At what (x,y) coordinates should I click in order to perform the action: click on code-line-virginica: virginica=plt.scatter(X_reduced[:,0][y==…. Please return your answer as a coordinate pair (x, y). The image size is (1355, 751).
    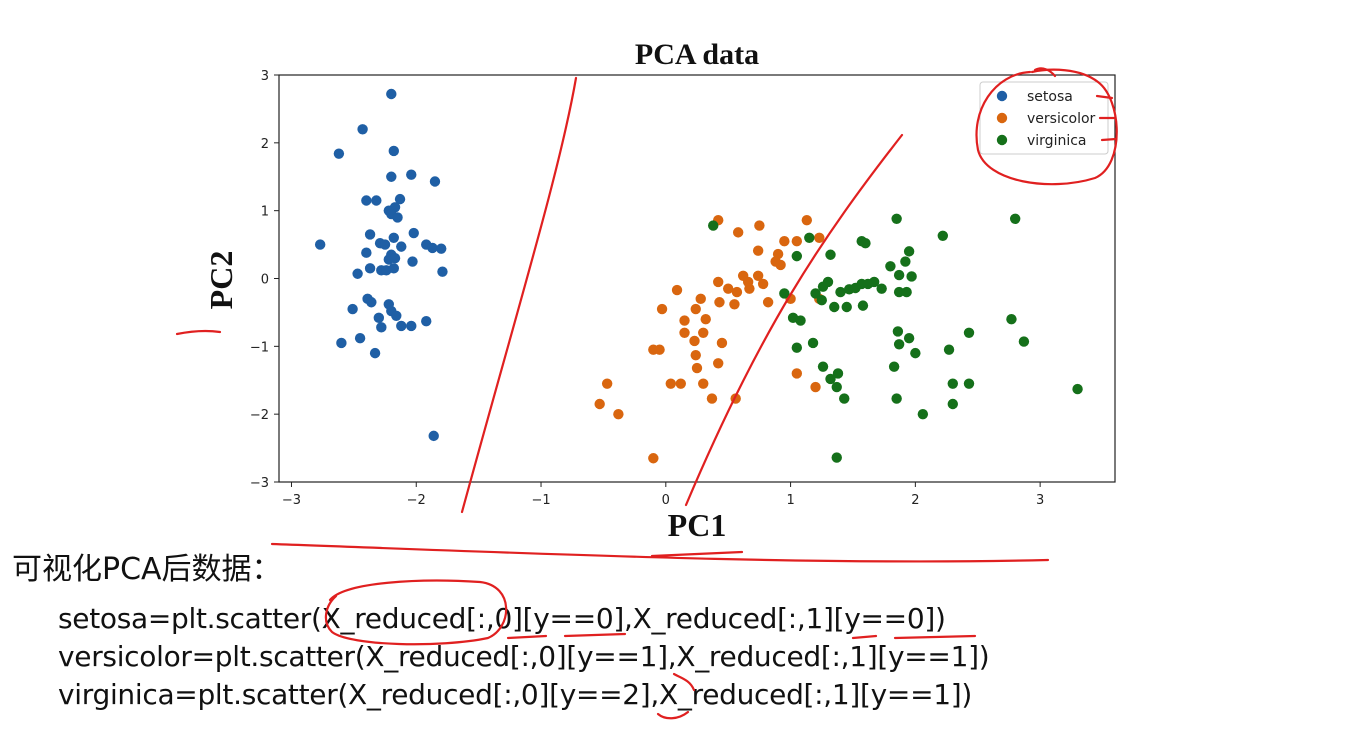
    Looking at the image, I should click on (515, 694).